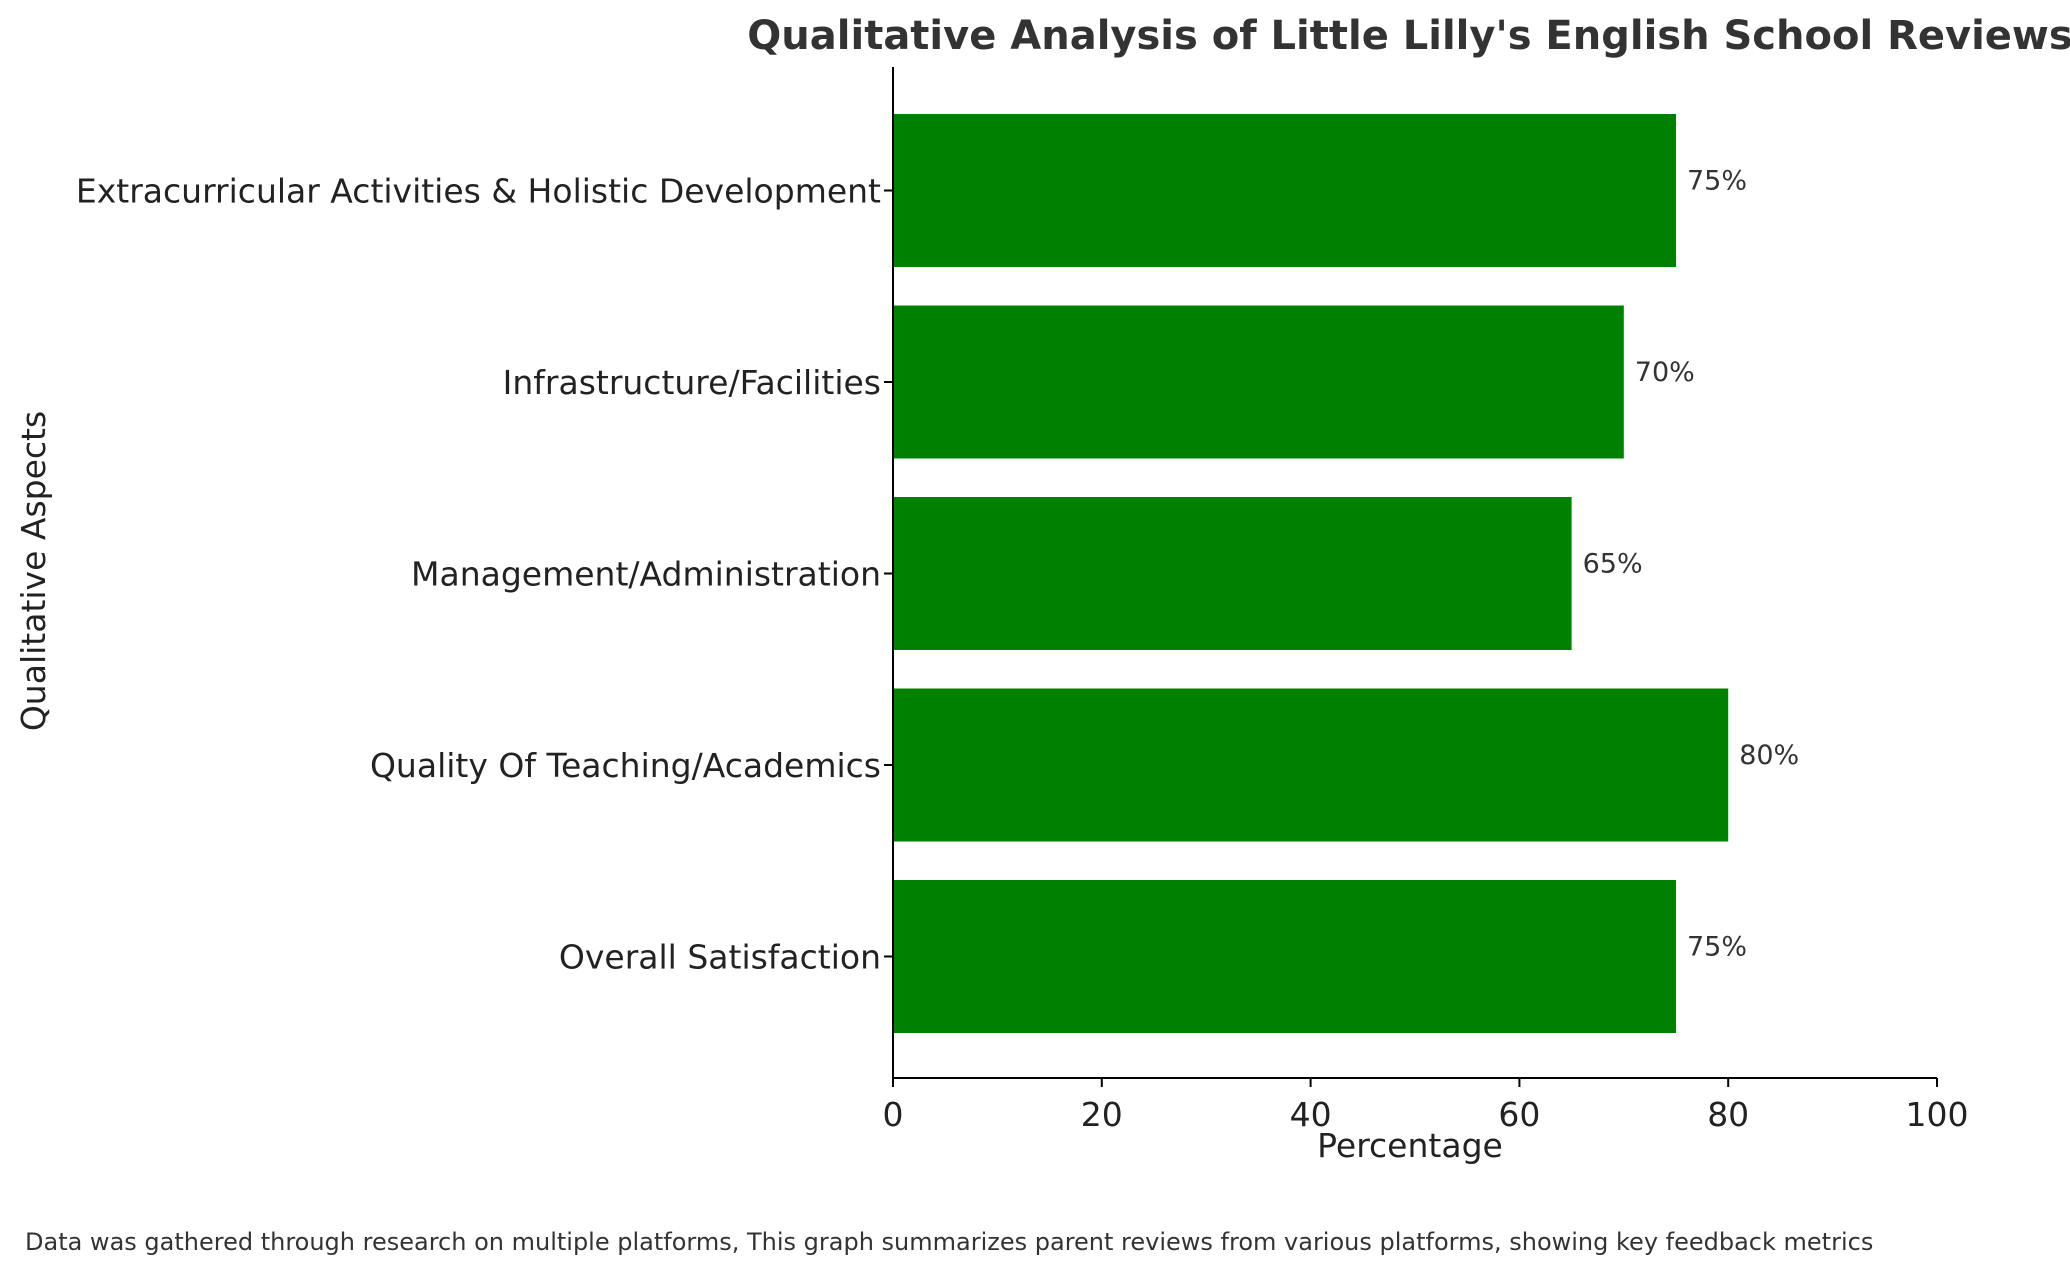 Image resolution: width=2070 pixels, height=1275 pixels. Describe the element at coordinates (692, 382) in the screenshot. I see `y-tick-label: Infrastructure/Facilities` at that location.